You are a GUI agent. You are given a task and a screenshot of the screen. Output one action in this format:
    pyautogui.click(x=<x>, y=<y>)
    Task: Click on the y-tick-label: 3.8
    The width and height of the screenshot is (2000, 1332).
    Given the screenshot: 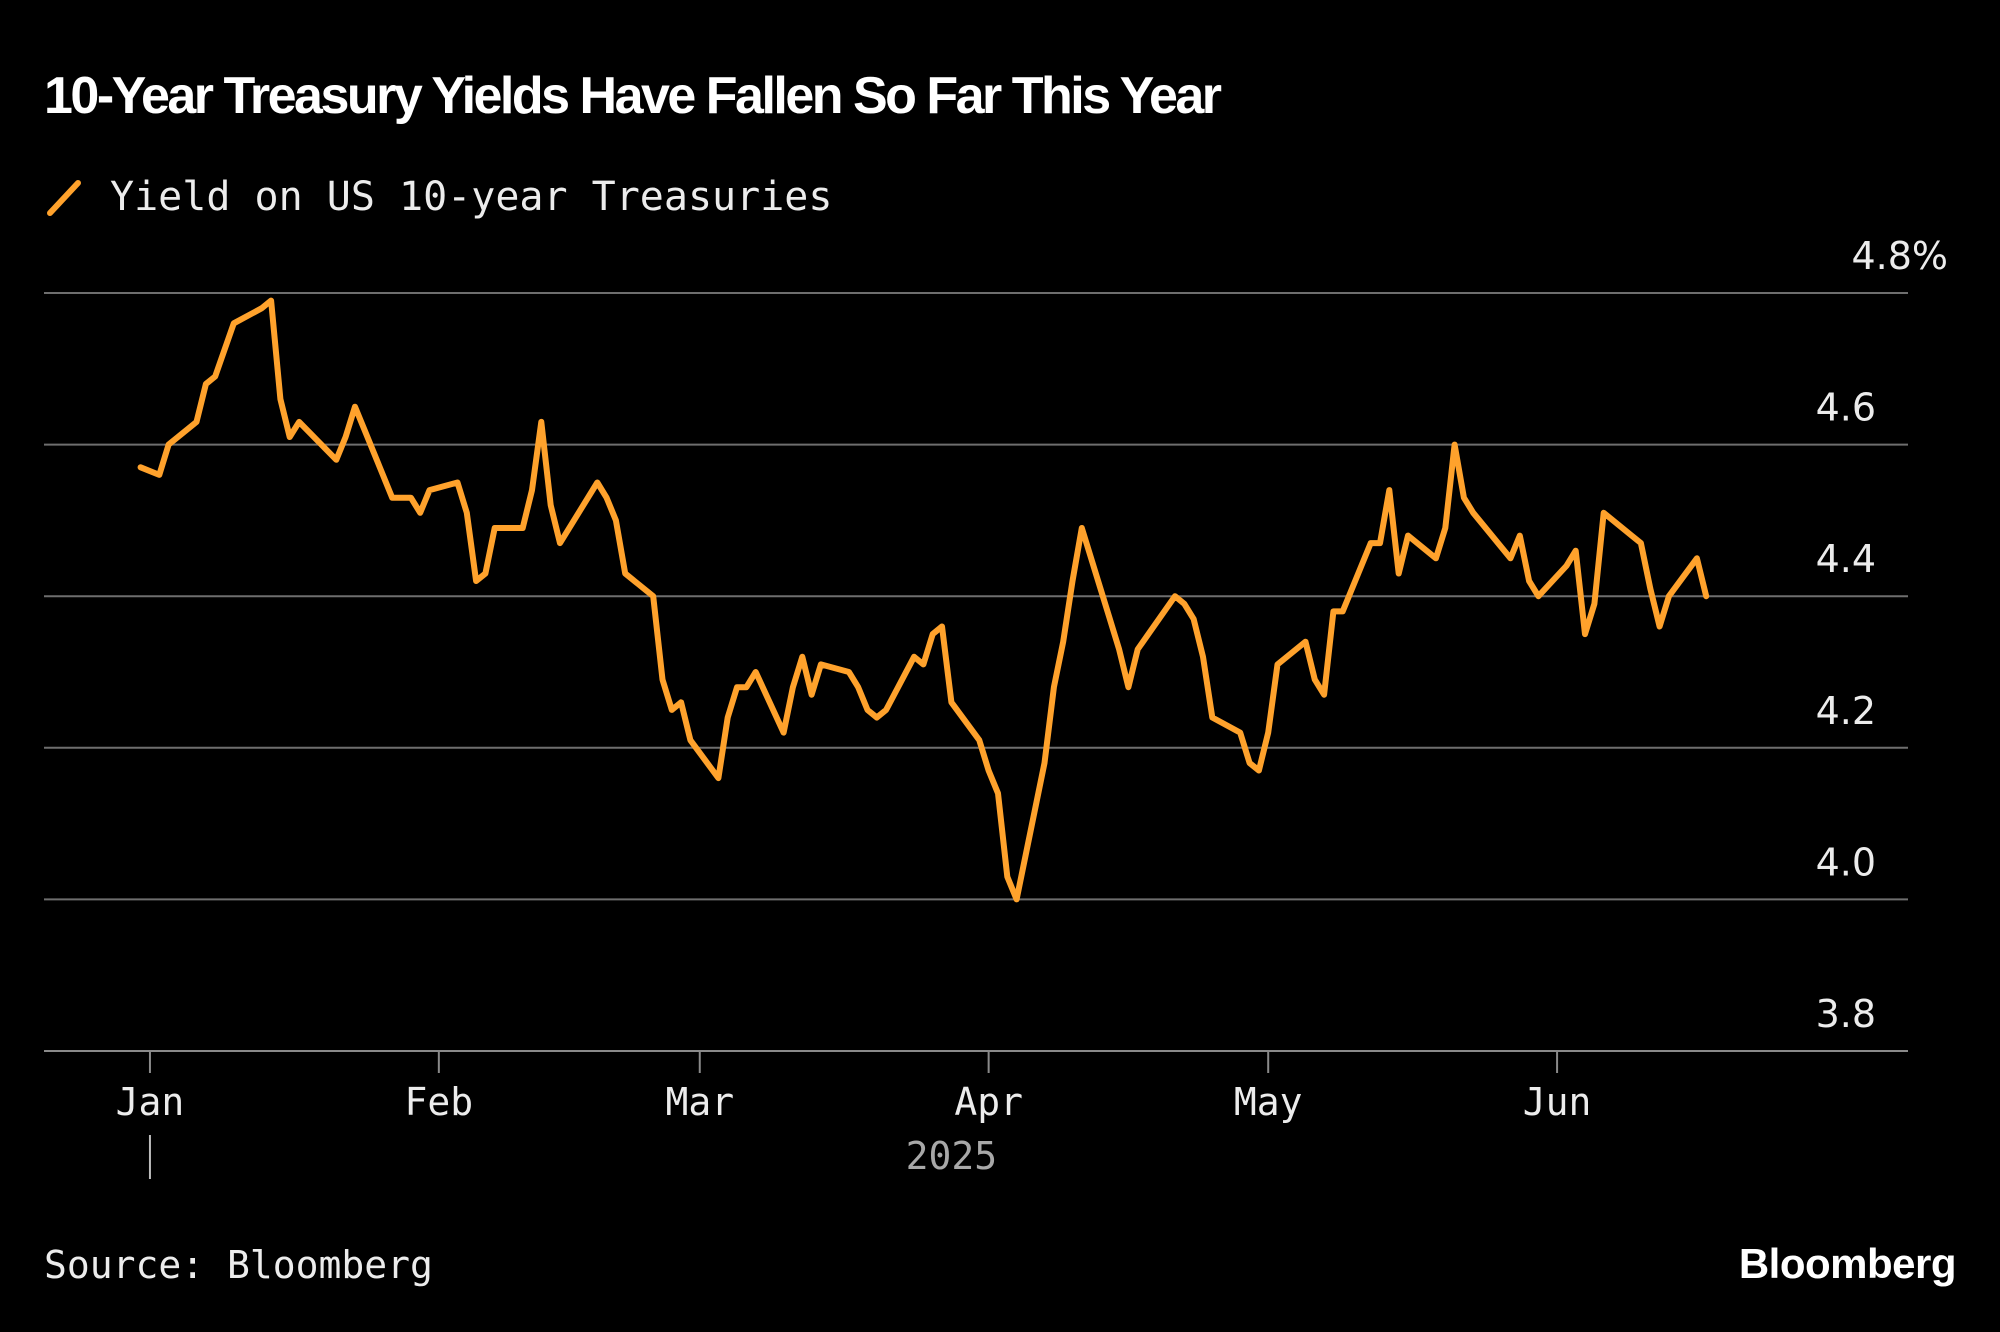 What is the action you would take?
    pyautogui.click(x=1846, y=1014)
    